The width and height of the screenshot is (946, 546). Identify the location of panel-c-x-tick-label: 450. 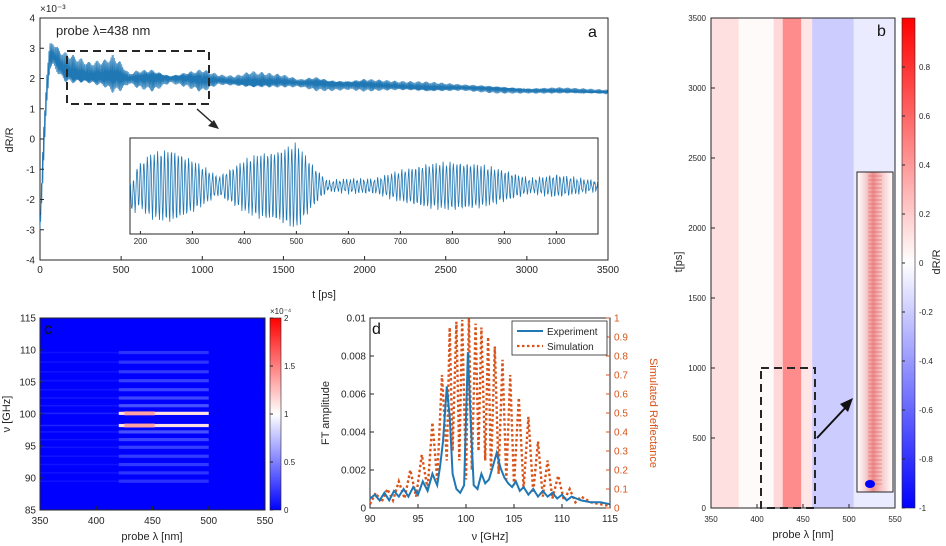
(152, 521).